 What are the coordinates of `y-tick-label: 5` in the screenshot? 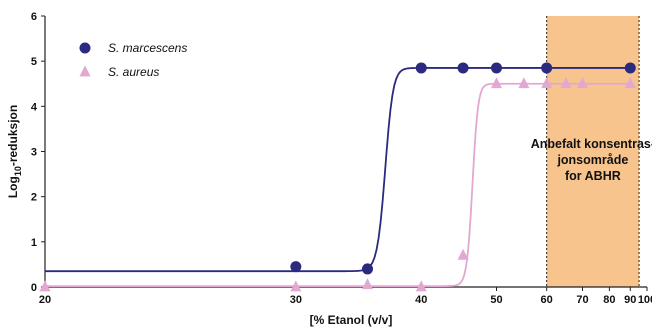 It's located at (34, 62).